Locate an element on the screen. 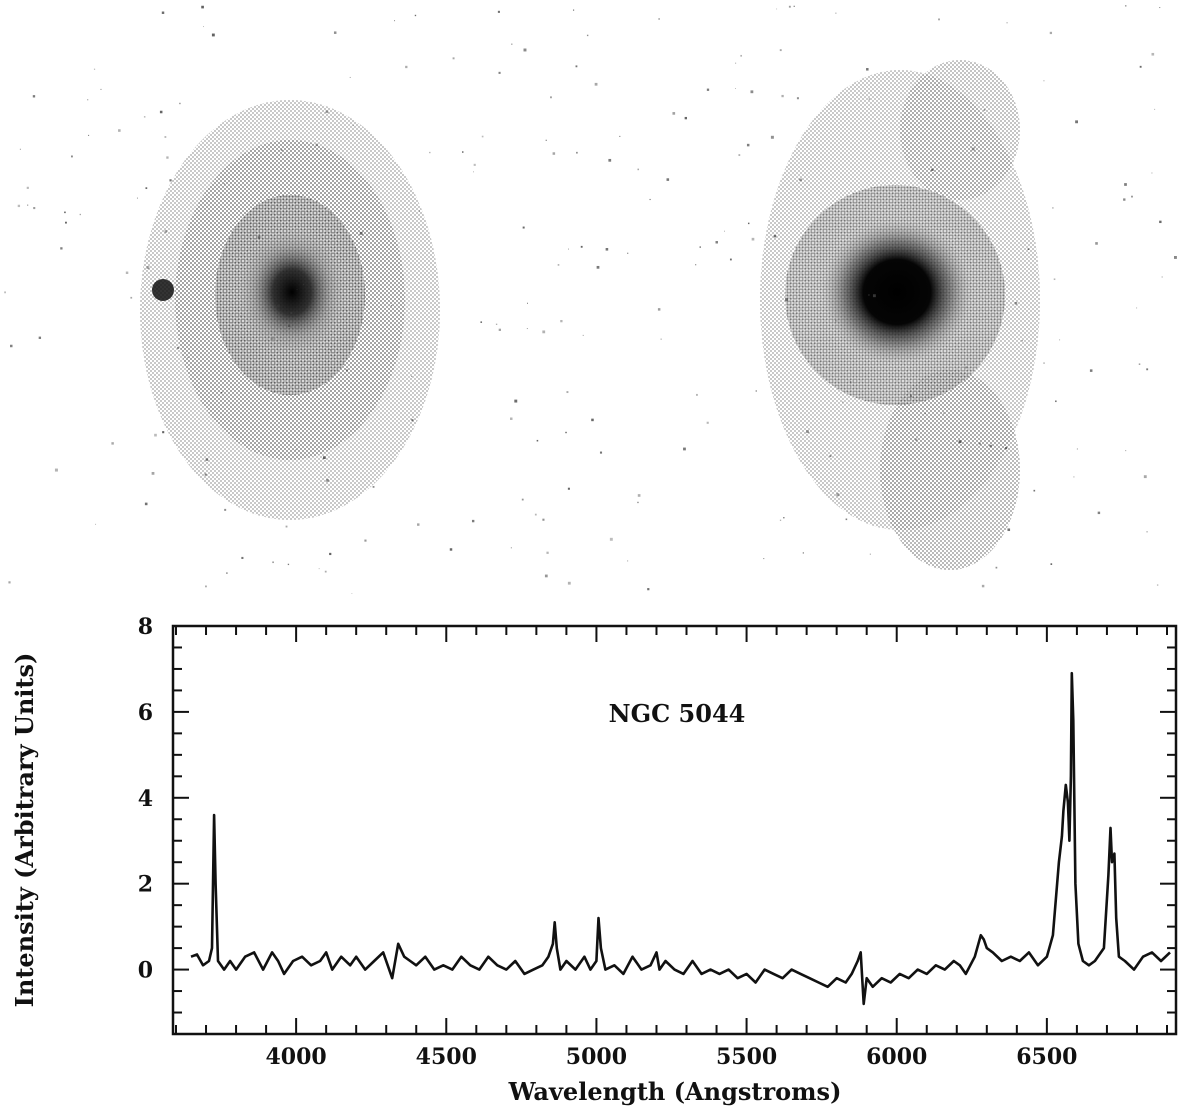 This screenshot has width=1188, height=1117. x-tick-label: 5500 is located at coordinates (746, 1057).